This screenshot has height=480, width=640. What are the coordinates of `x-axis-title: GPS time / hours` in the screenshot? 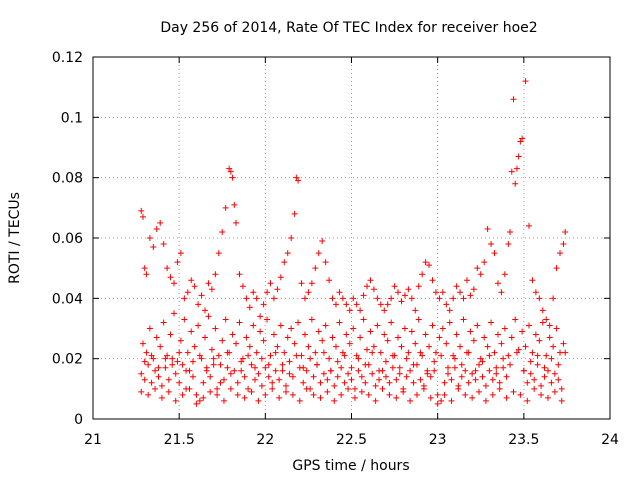 It's located at (350, 466).